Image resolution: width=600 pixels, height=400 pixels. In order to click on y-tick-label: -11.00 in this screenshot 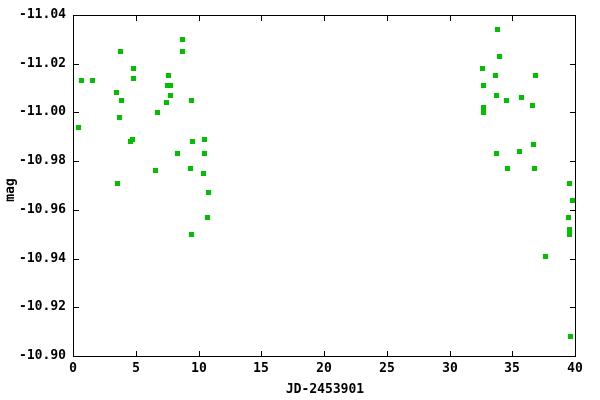, I will do `click(42, 111)`.